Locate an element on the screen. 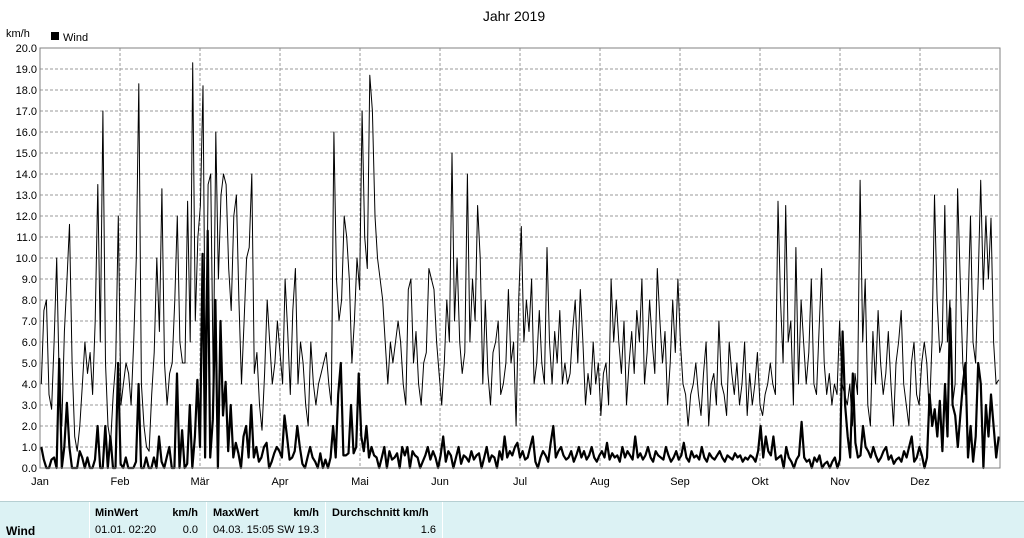 The image size is (1024, 538). min-value: 0.0 is located at coordinates (190, 530).